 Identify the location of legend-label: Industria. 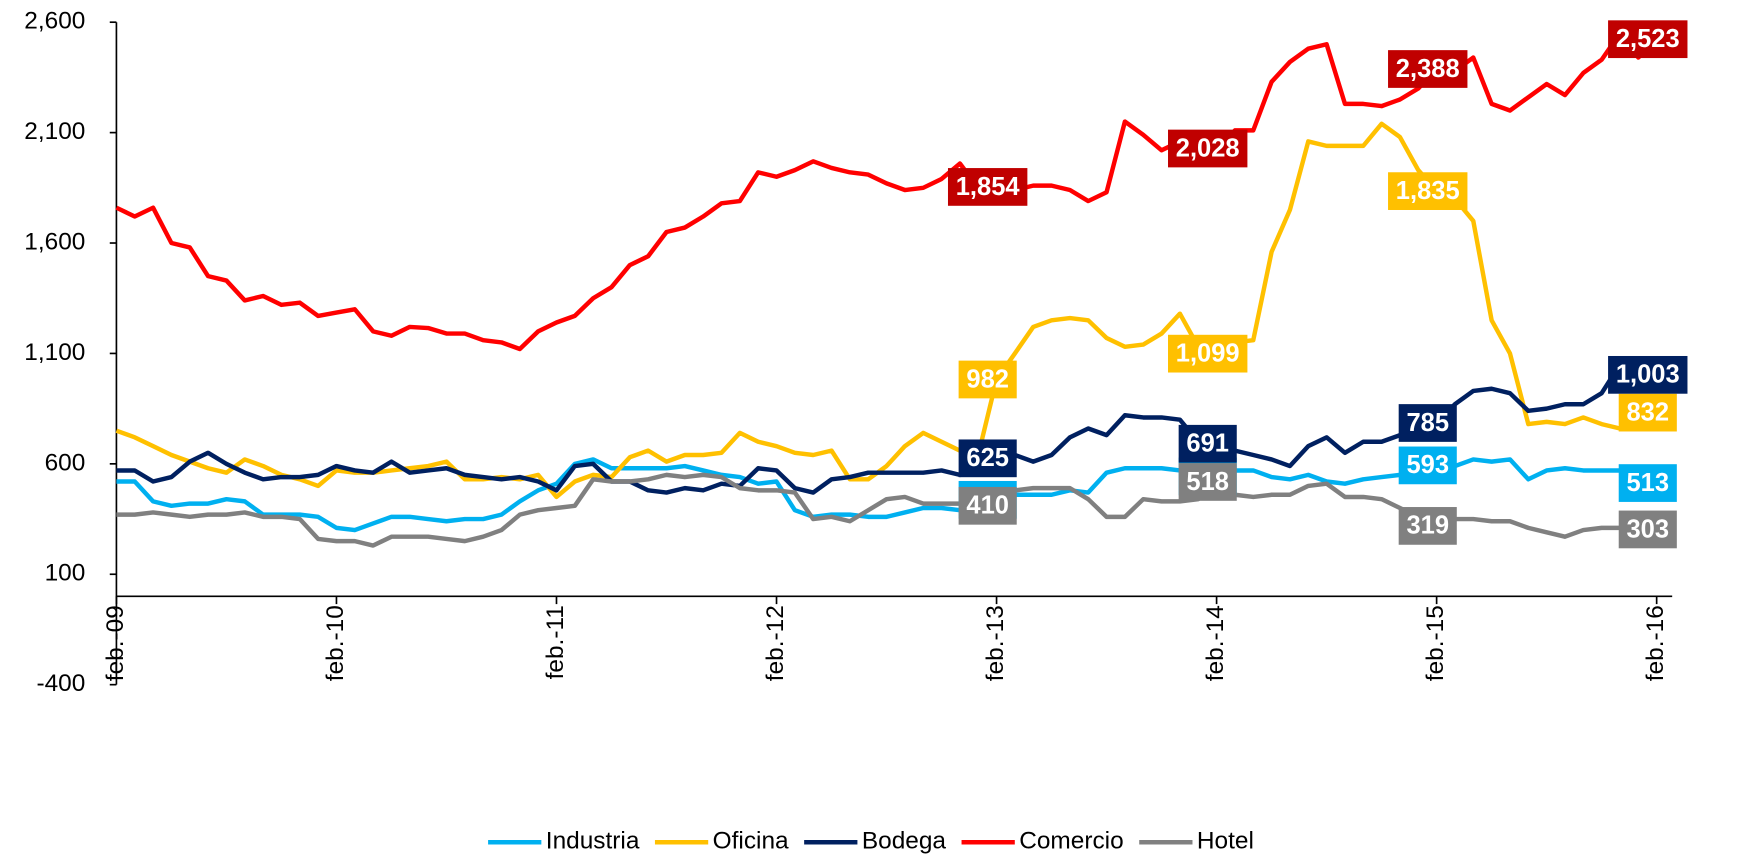
(593, 841).